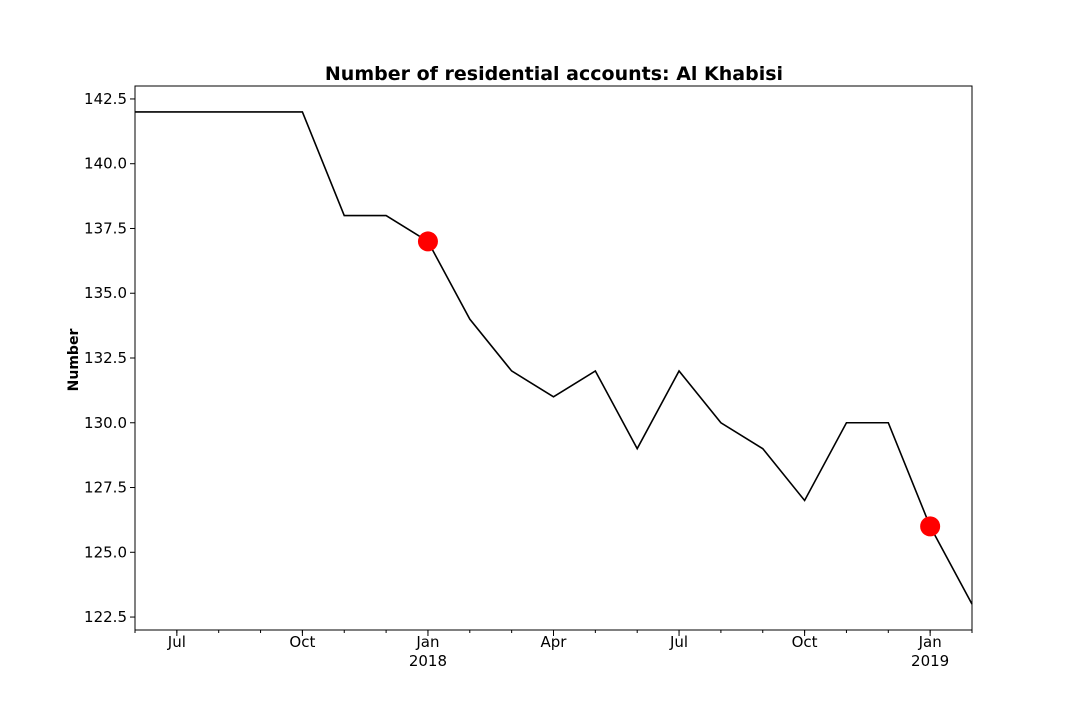  What do you see at coordinates (554, 642) in the screenshot?
I see `x-tick-label: Apr` at bounding box center [554, 642].